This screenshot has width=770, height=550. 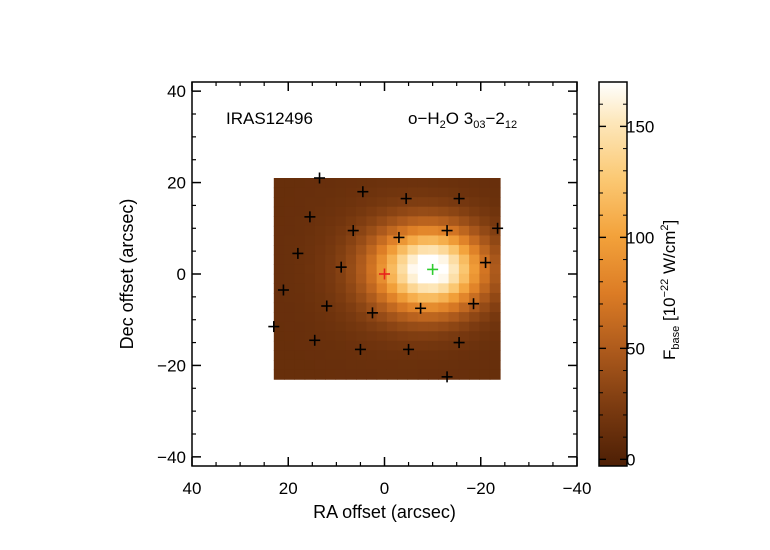 I want to click on source-label: IRAS12496, so click(x=269, y=118).